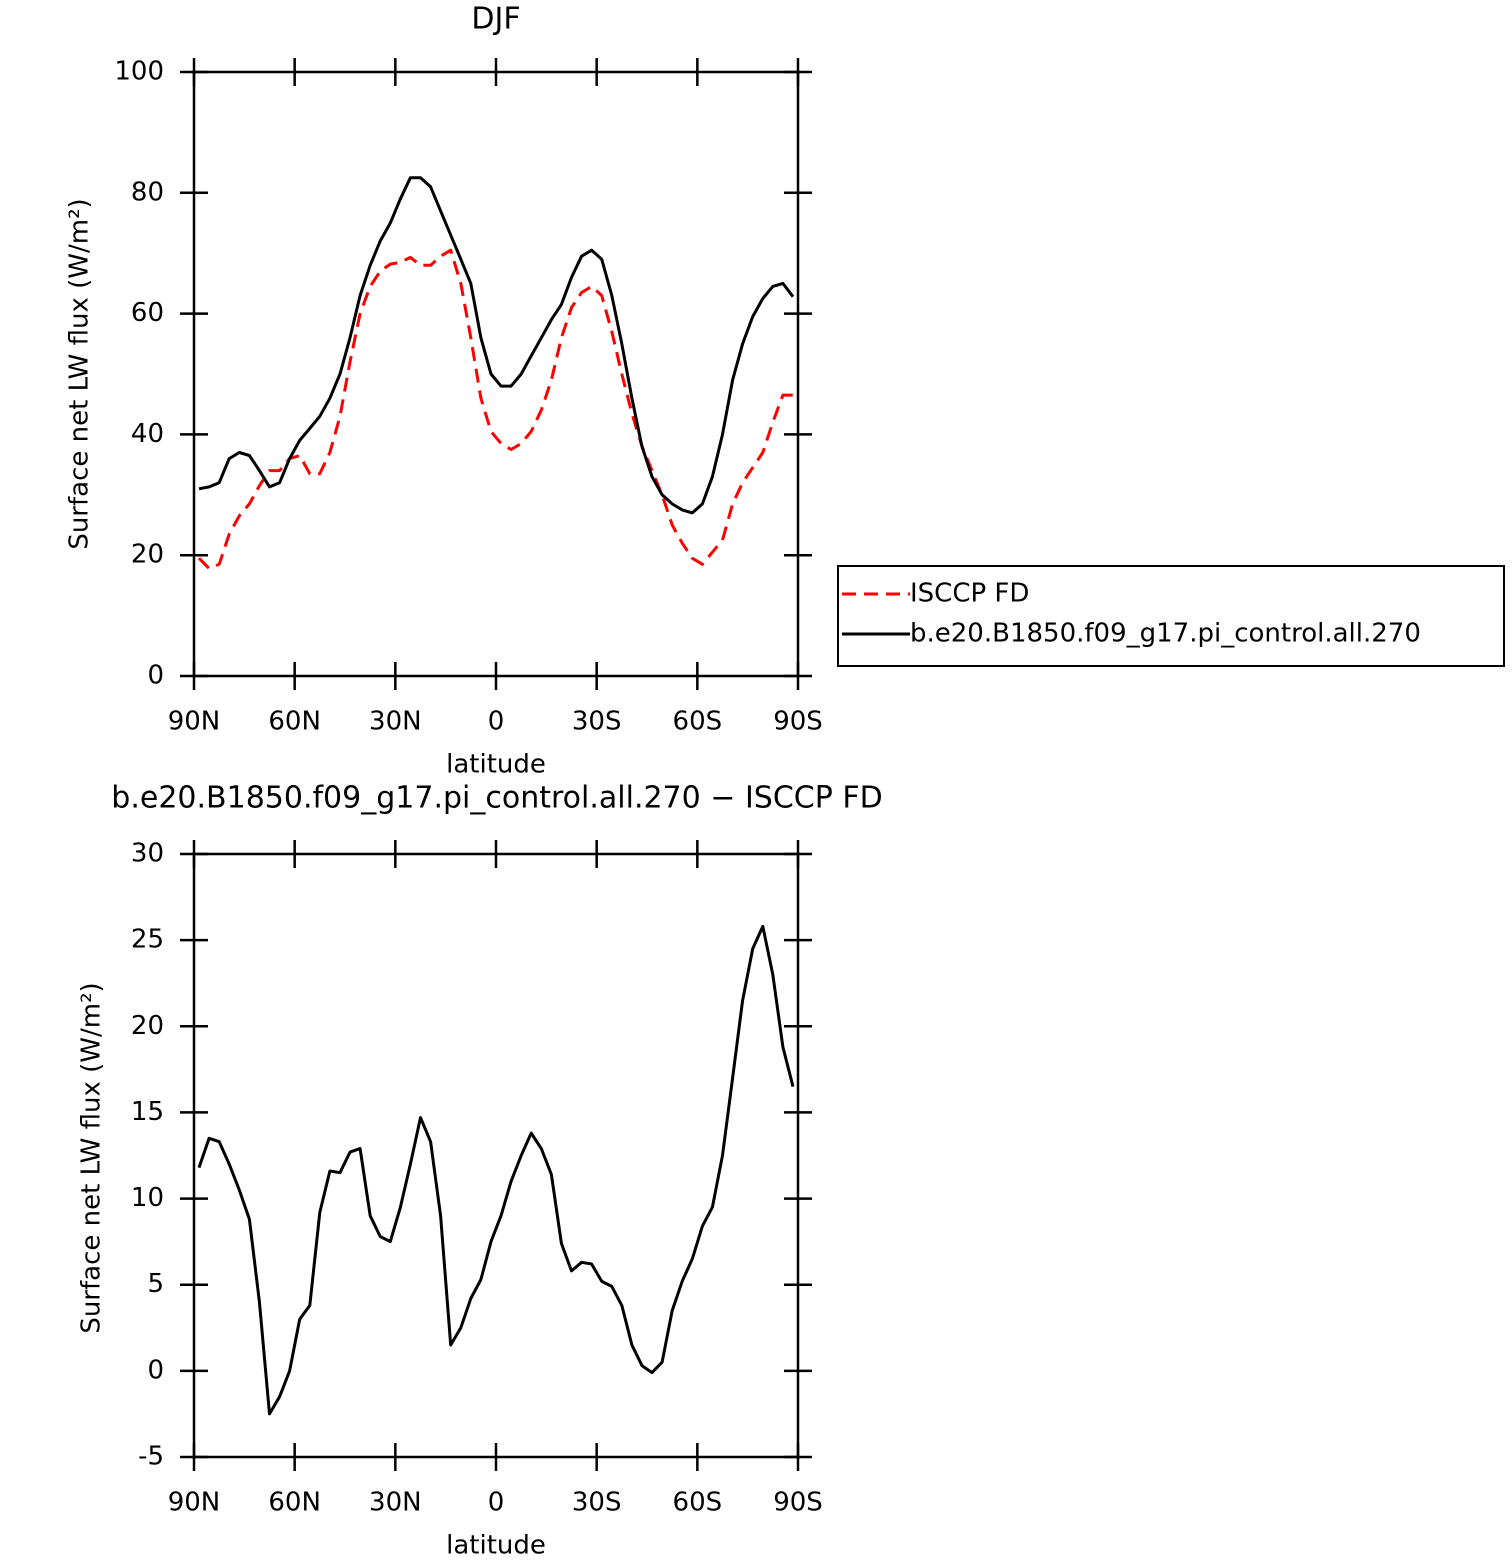 This screenshot has width=1512, height=1561. What do you see at coordinates (147, 1198) in the screenshot?
I see `y-tick-label: 10` at bounding box center [147, 1198].